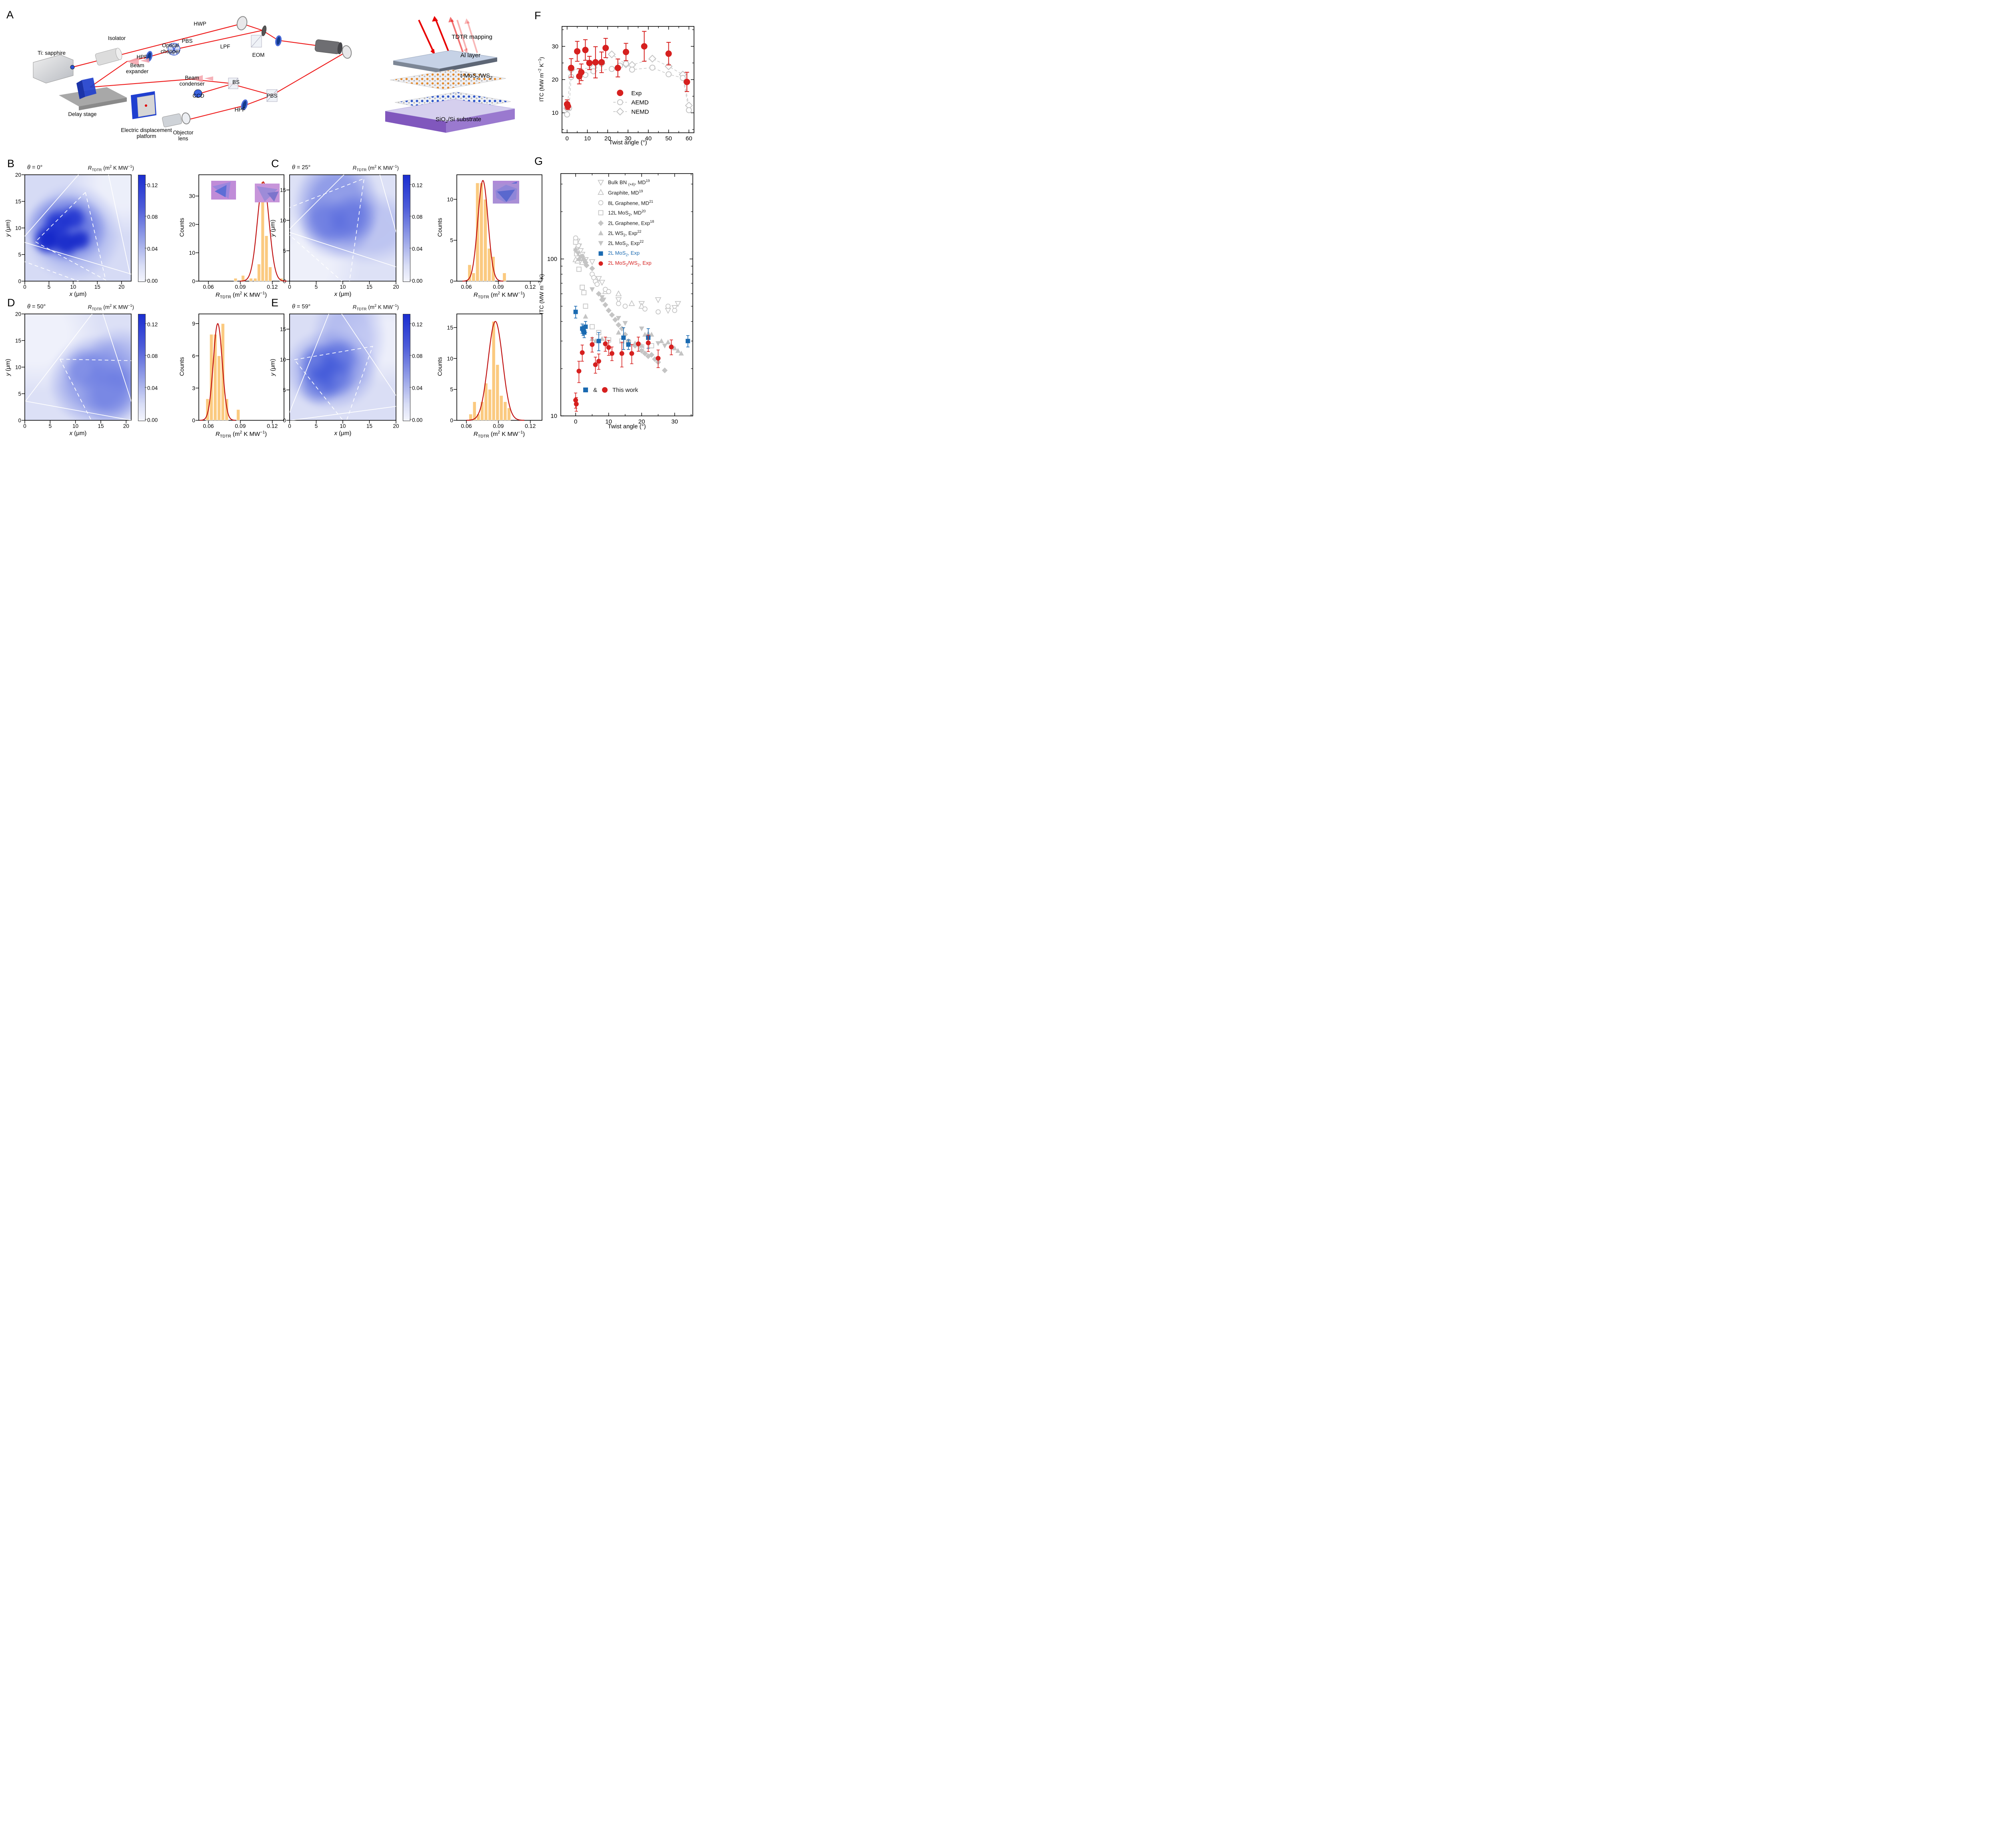 The width and height of the screenshot is (2000, 1848). What do you see at coordinates (187, 41) in the screenshot?
I see `label-pbs-top: PBS` at bounding box center [187, 41].